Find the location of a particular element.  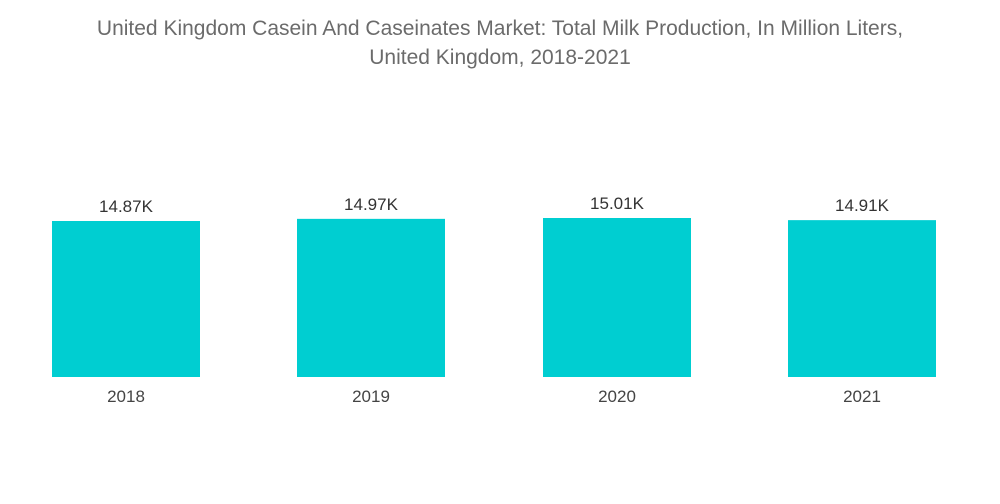

x-tick-label-2021: 2021 is located at coordinates (862, 396).